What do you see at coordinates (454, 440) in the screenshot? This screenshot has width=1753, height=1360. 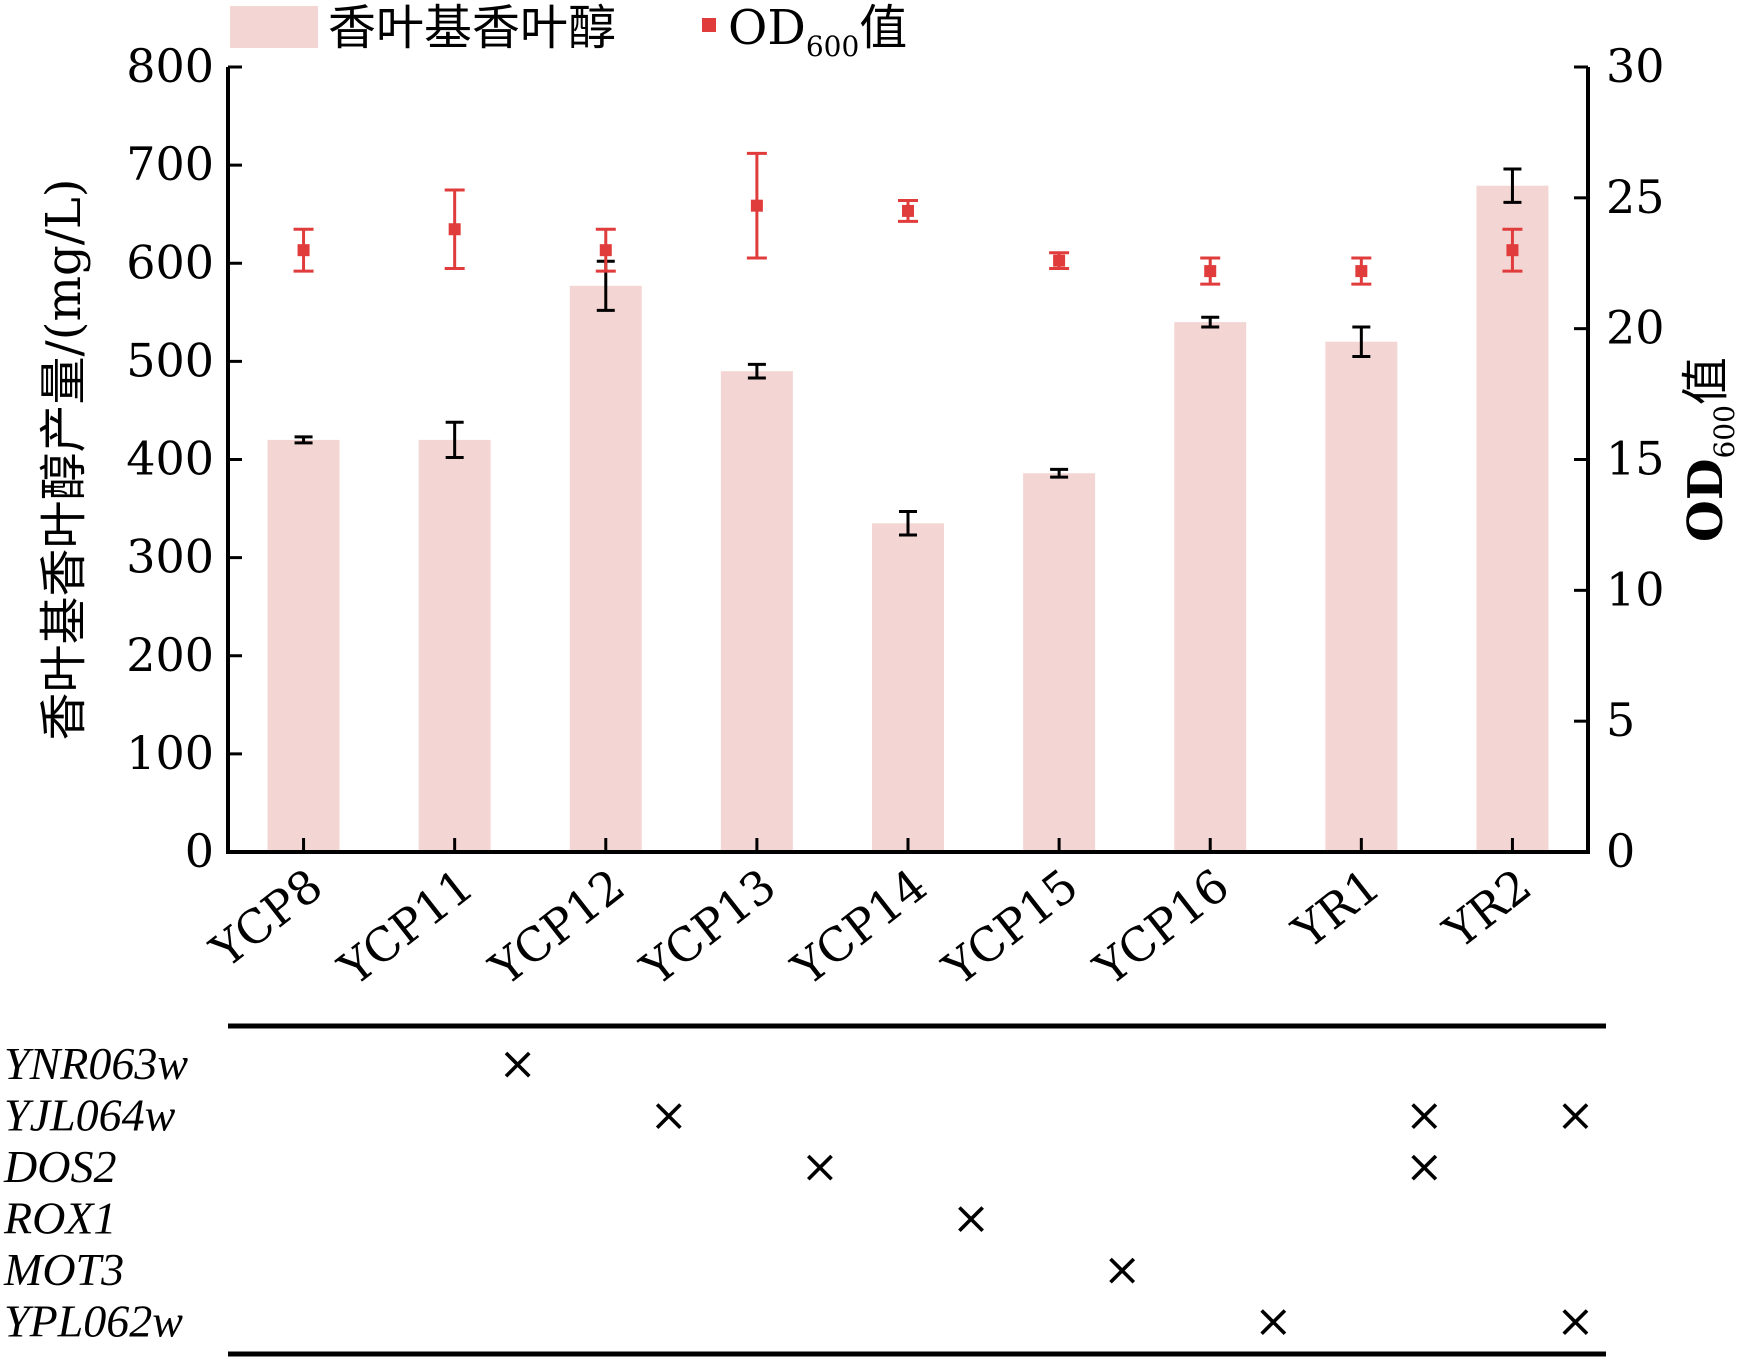 I see `bar-error-YCP11` at bounding box center [454, 440].